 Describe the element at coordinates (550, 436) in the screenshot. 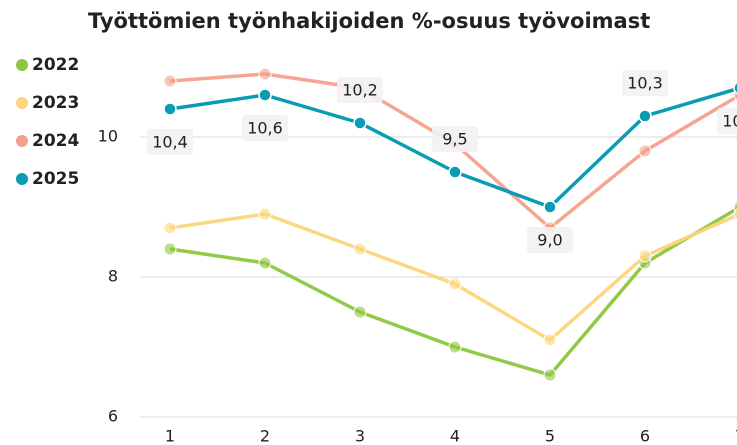

I see `x-tick-label: 5` at that location.